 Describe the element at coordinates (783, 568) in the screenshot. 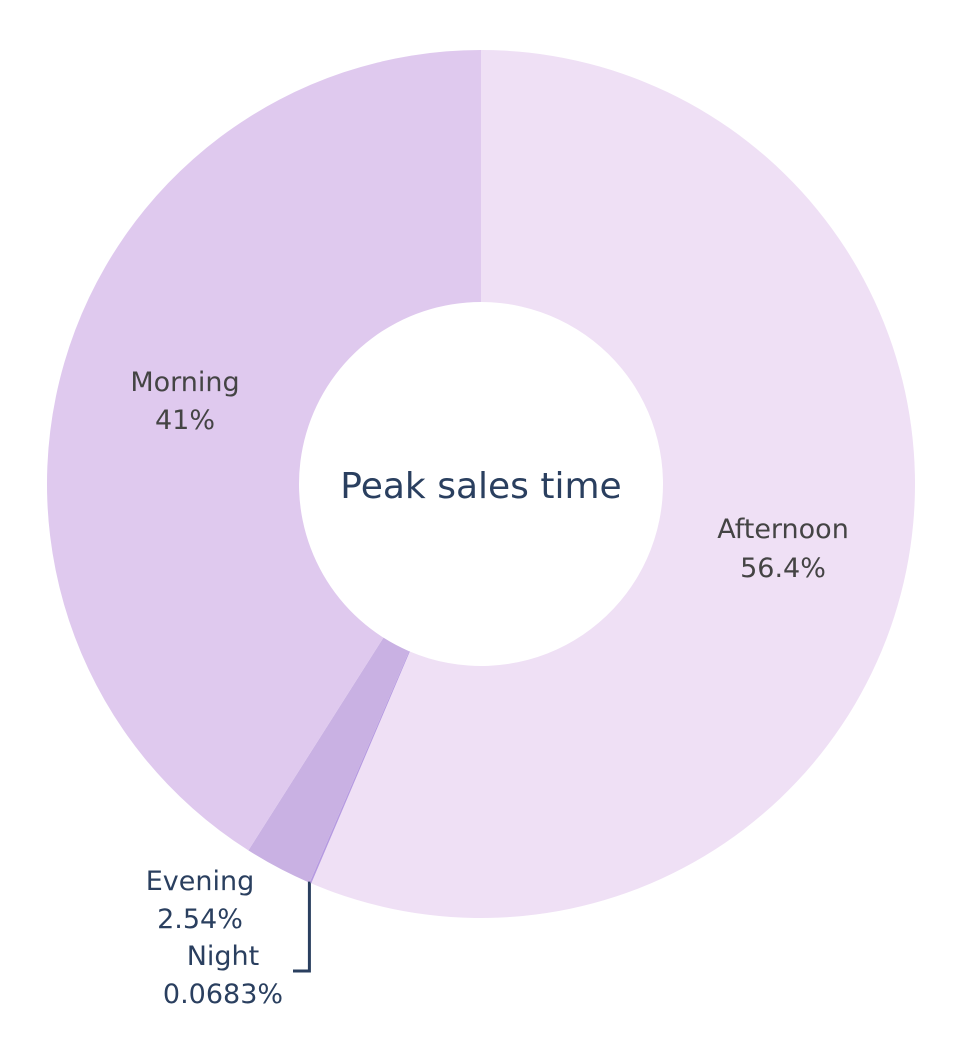

I see `slice-value-afternoon: 56.4%` at that location.